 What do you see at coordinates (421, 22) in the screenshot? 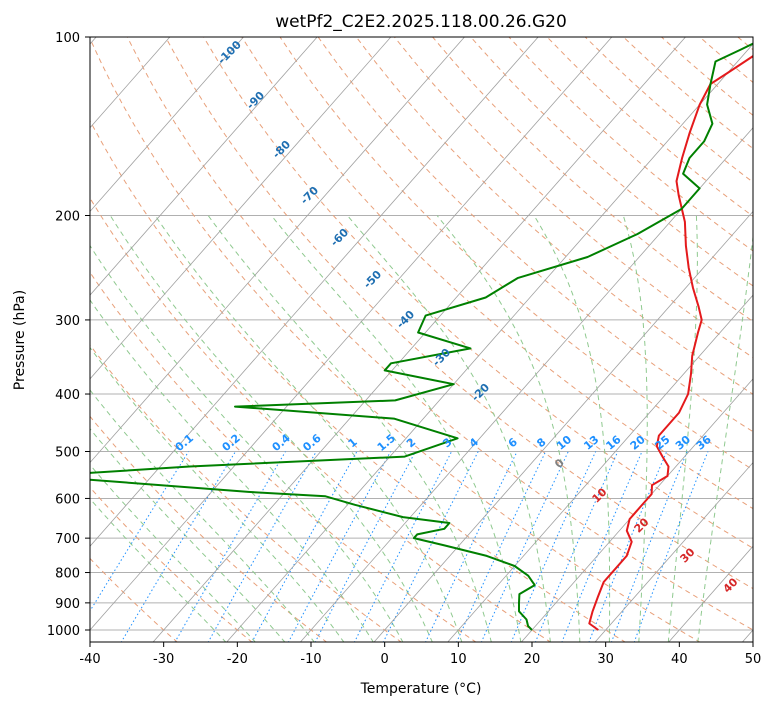
I see `chart-title: wetPf2_C2E2.2025.118.00.26.G20` at bounding box center [421, 22].